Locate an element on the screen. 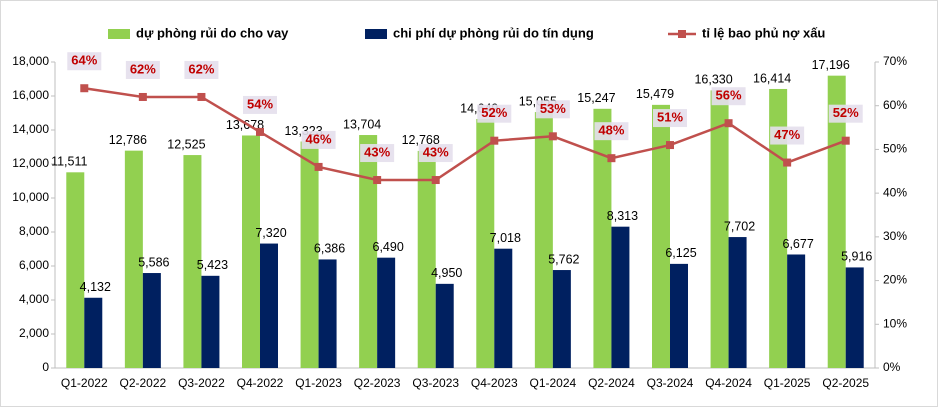  y-tick-label: 4,000 is located at coordinates (34, 299).